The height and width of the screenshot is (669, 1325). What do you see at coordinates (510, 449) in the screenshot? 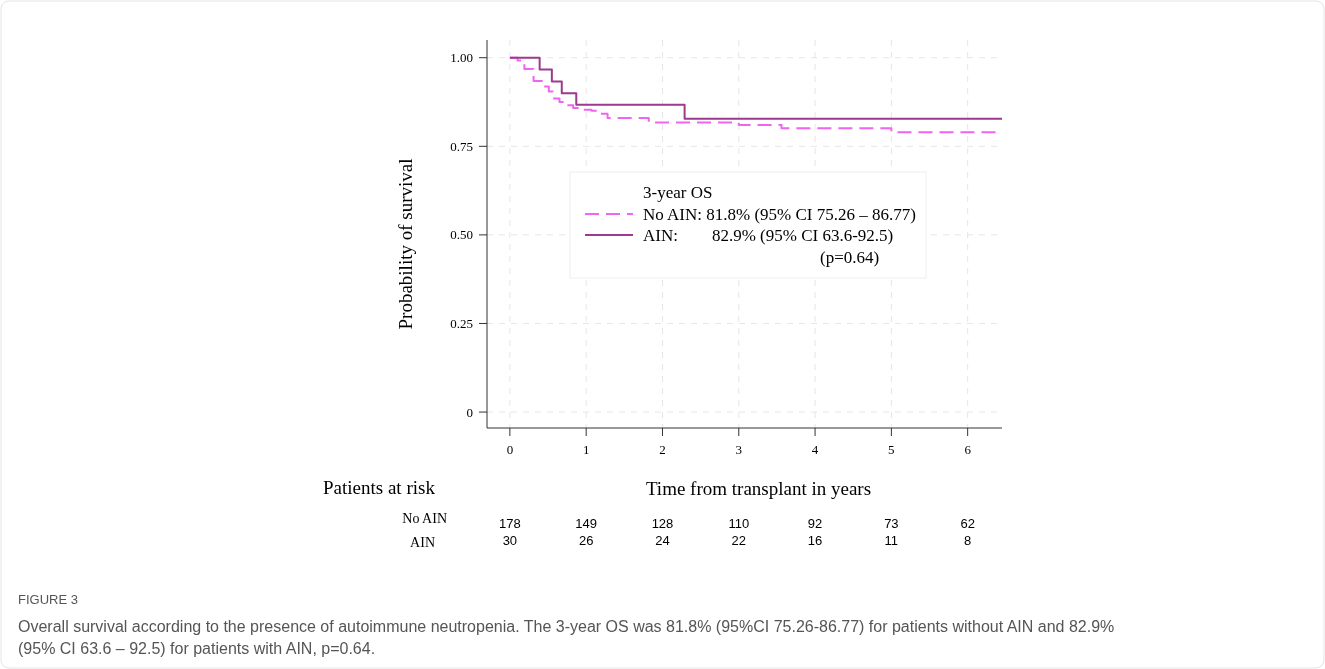
I see `x-tick-label: 0` at bounding box center [510, 449].